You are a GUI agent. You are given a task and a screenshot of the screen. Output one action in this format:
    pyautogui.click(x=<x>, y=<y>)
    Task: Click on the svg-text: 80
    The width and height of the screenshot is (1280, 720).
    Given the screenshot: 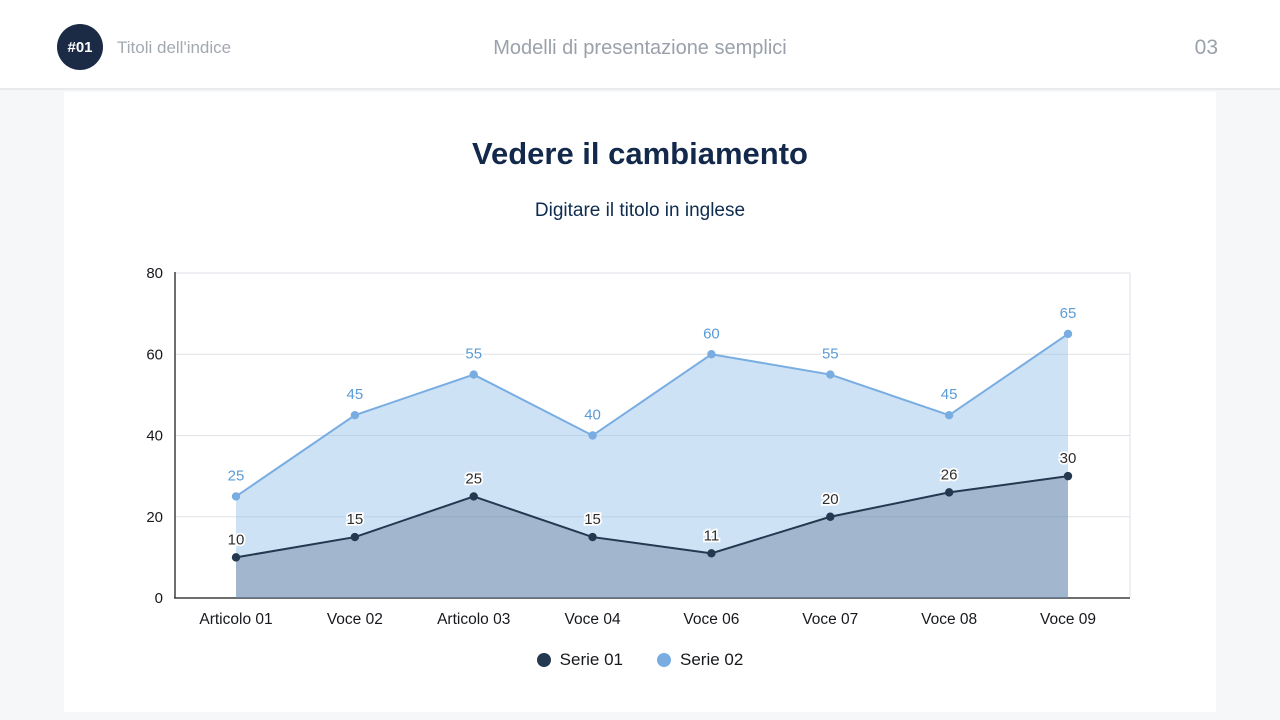 What is the action you would take?
    pyautogui.click(x=154, y=273)
    